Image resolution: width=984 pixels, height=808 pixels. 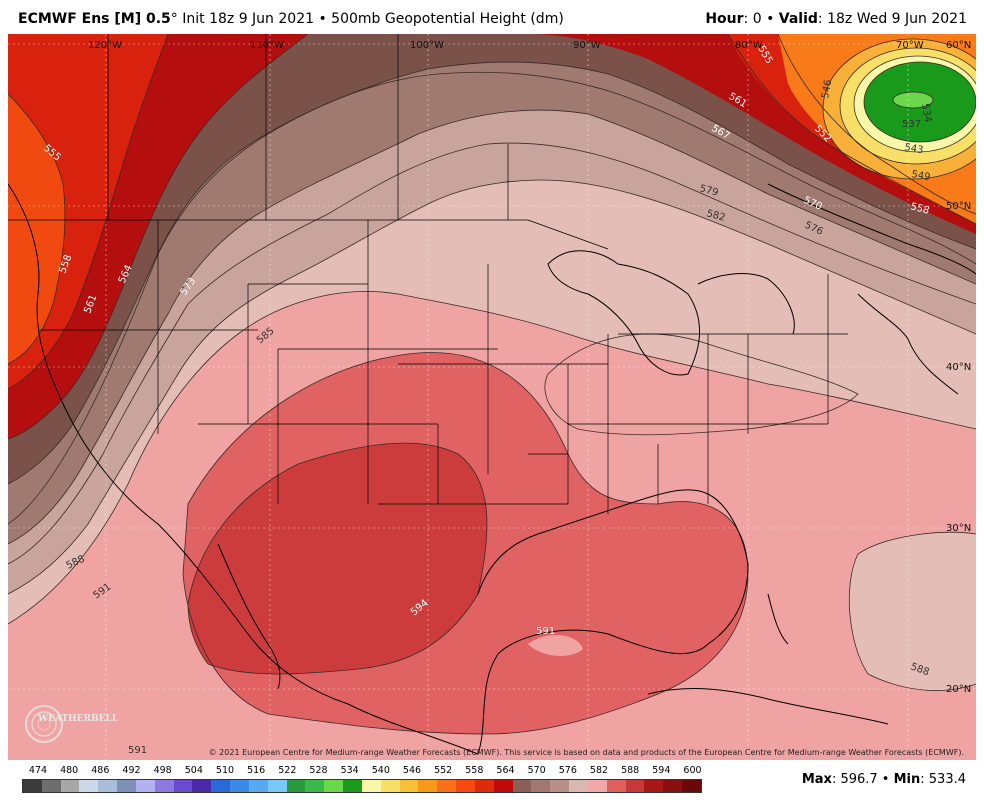 What do you see at coordinates (715, 216) in the screenshot?
I see `contour-label: 582` at bounding box center [715, 216].